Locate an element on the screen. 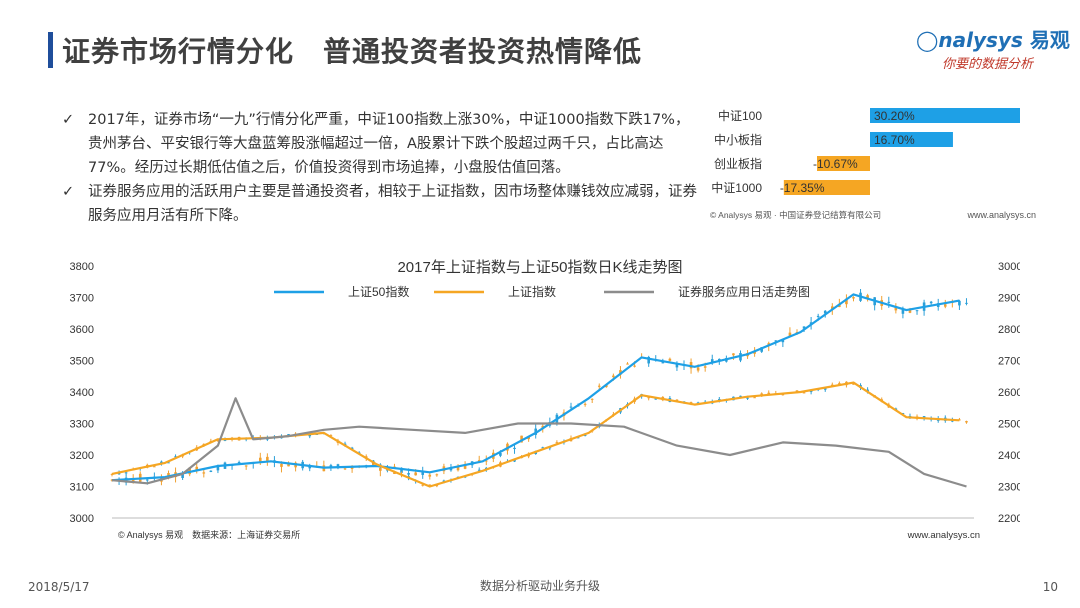  y-right-tick-label: 2400 is located at coordinates (1009, 456).